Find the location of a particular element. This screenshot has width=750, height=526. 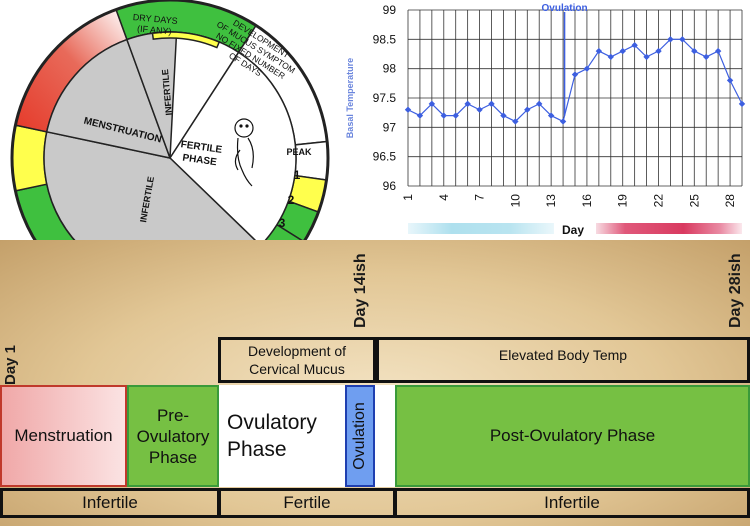

y-axis-label: Basal Temperature is located at coordinates (350, 98).